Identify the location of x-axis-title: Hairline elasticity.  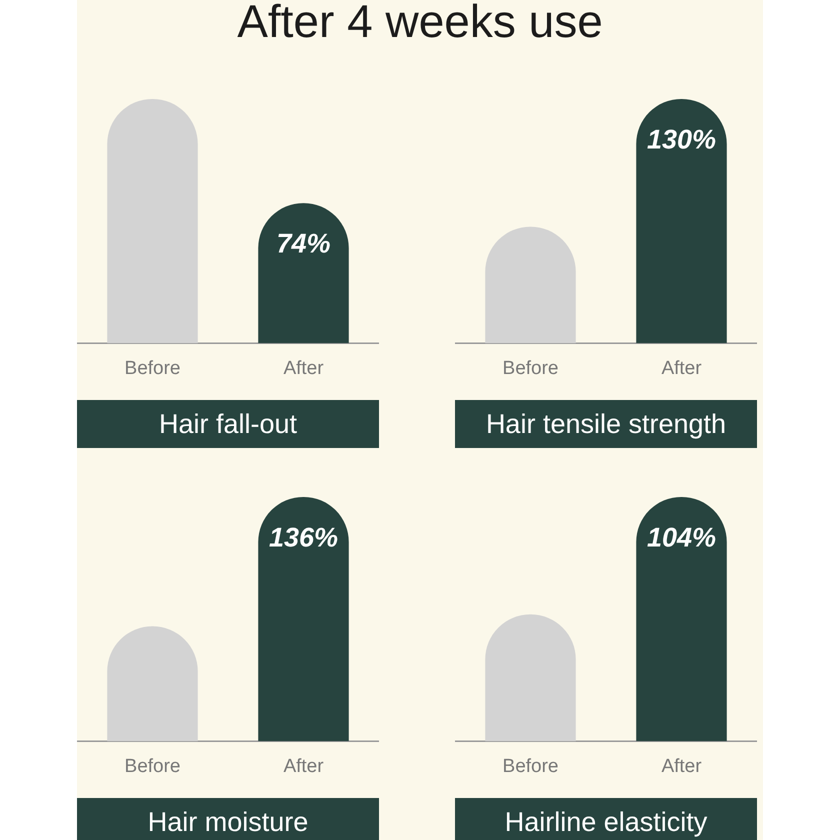
(606, 819).